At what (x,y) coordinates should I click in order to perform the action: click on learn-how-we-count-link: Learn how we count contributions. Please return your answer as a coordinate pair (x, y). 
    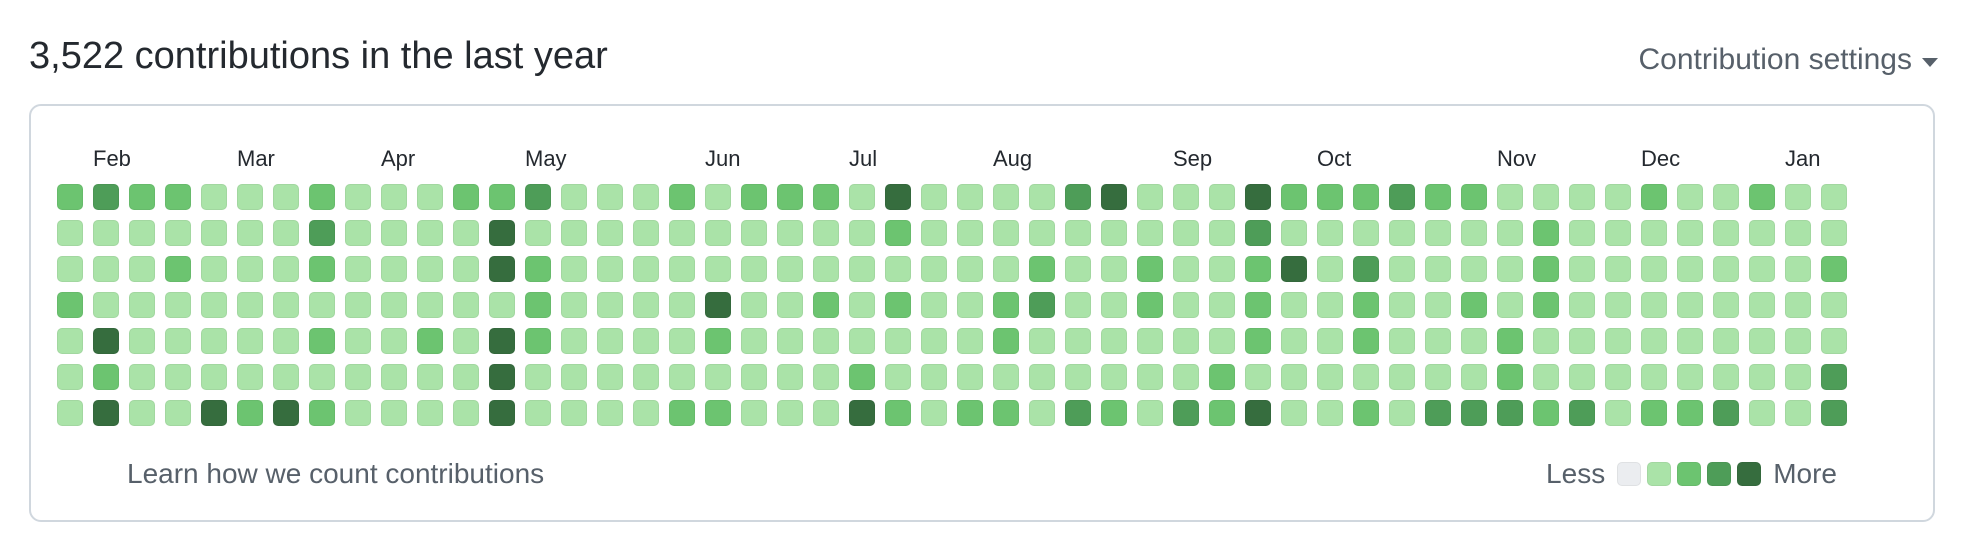
    Looking at the image, I should click on (336, 473).